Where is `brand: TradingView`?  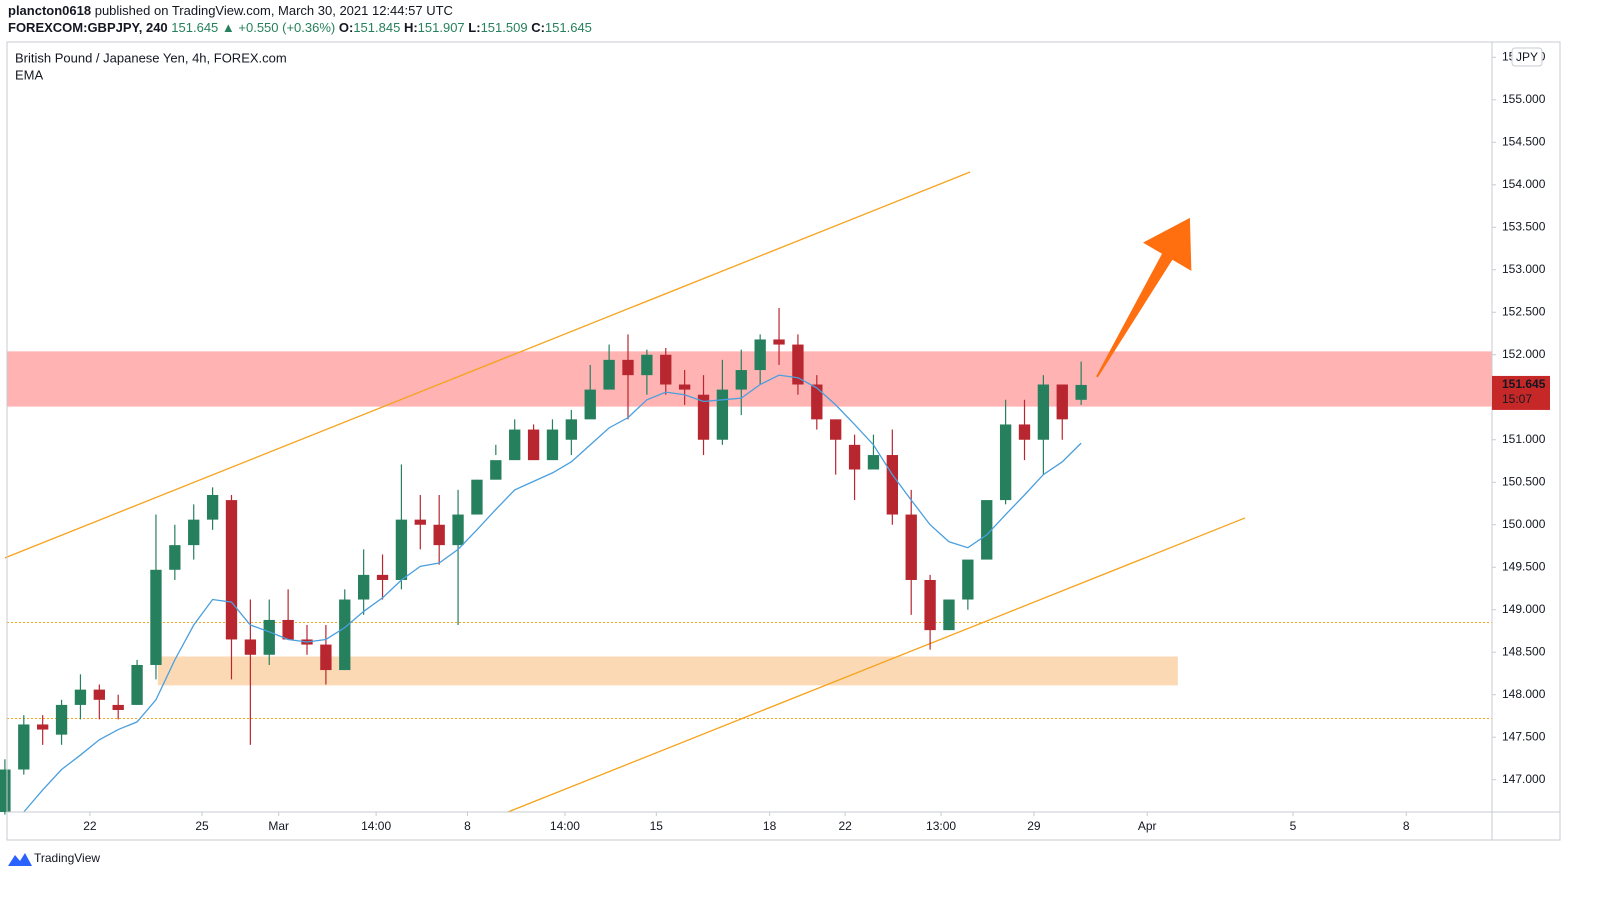 brand: TradingView is located at coordinates (67, 858).